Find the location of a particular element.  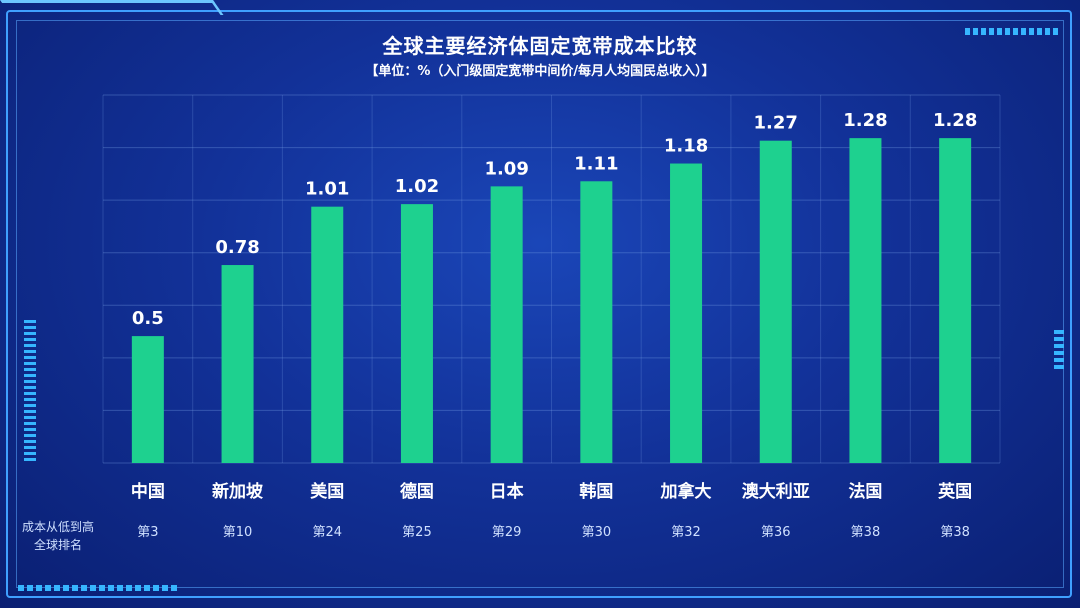

category-label-3: 美国 is located at coordinates (327, 491).